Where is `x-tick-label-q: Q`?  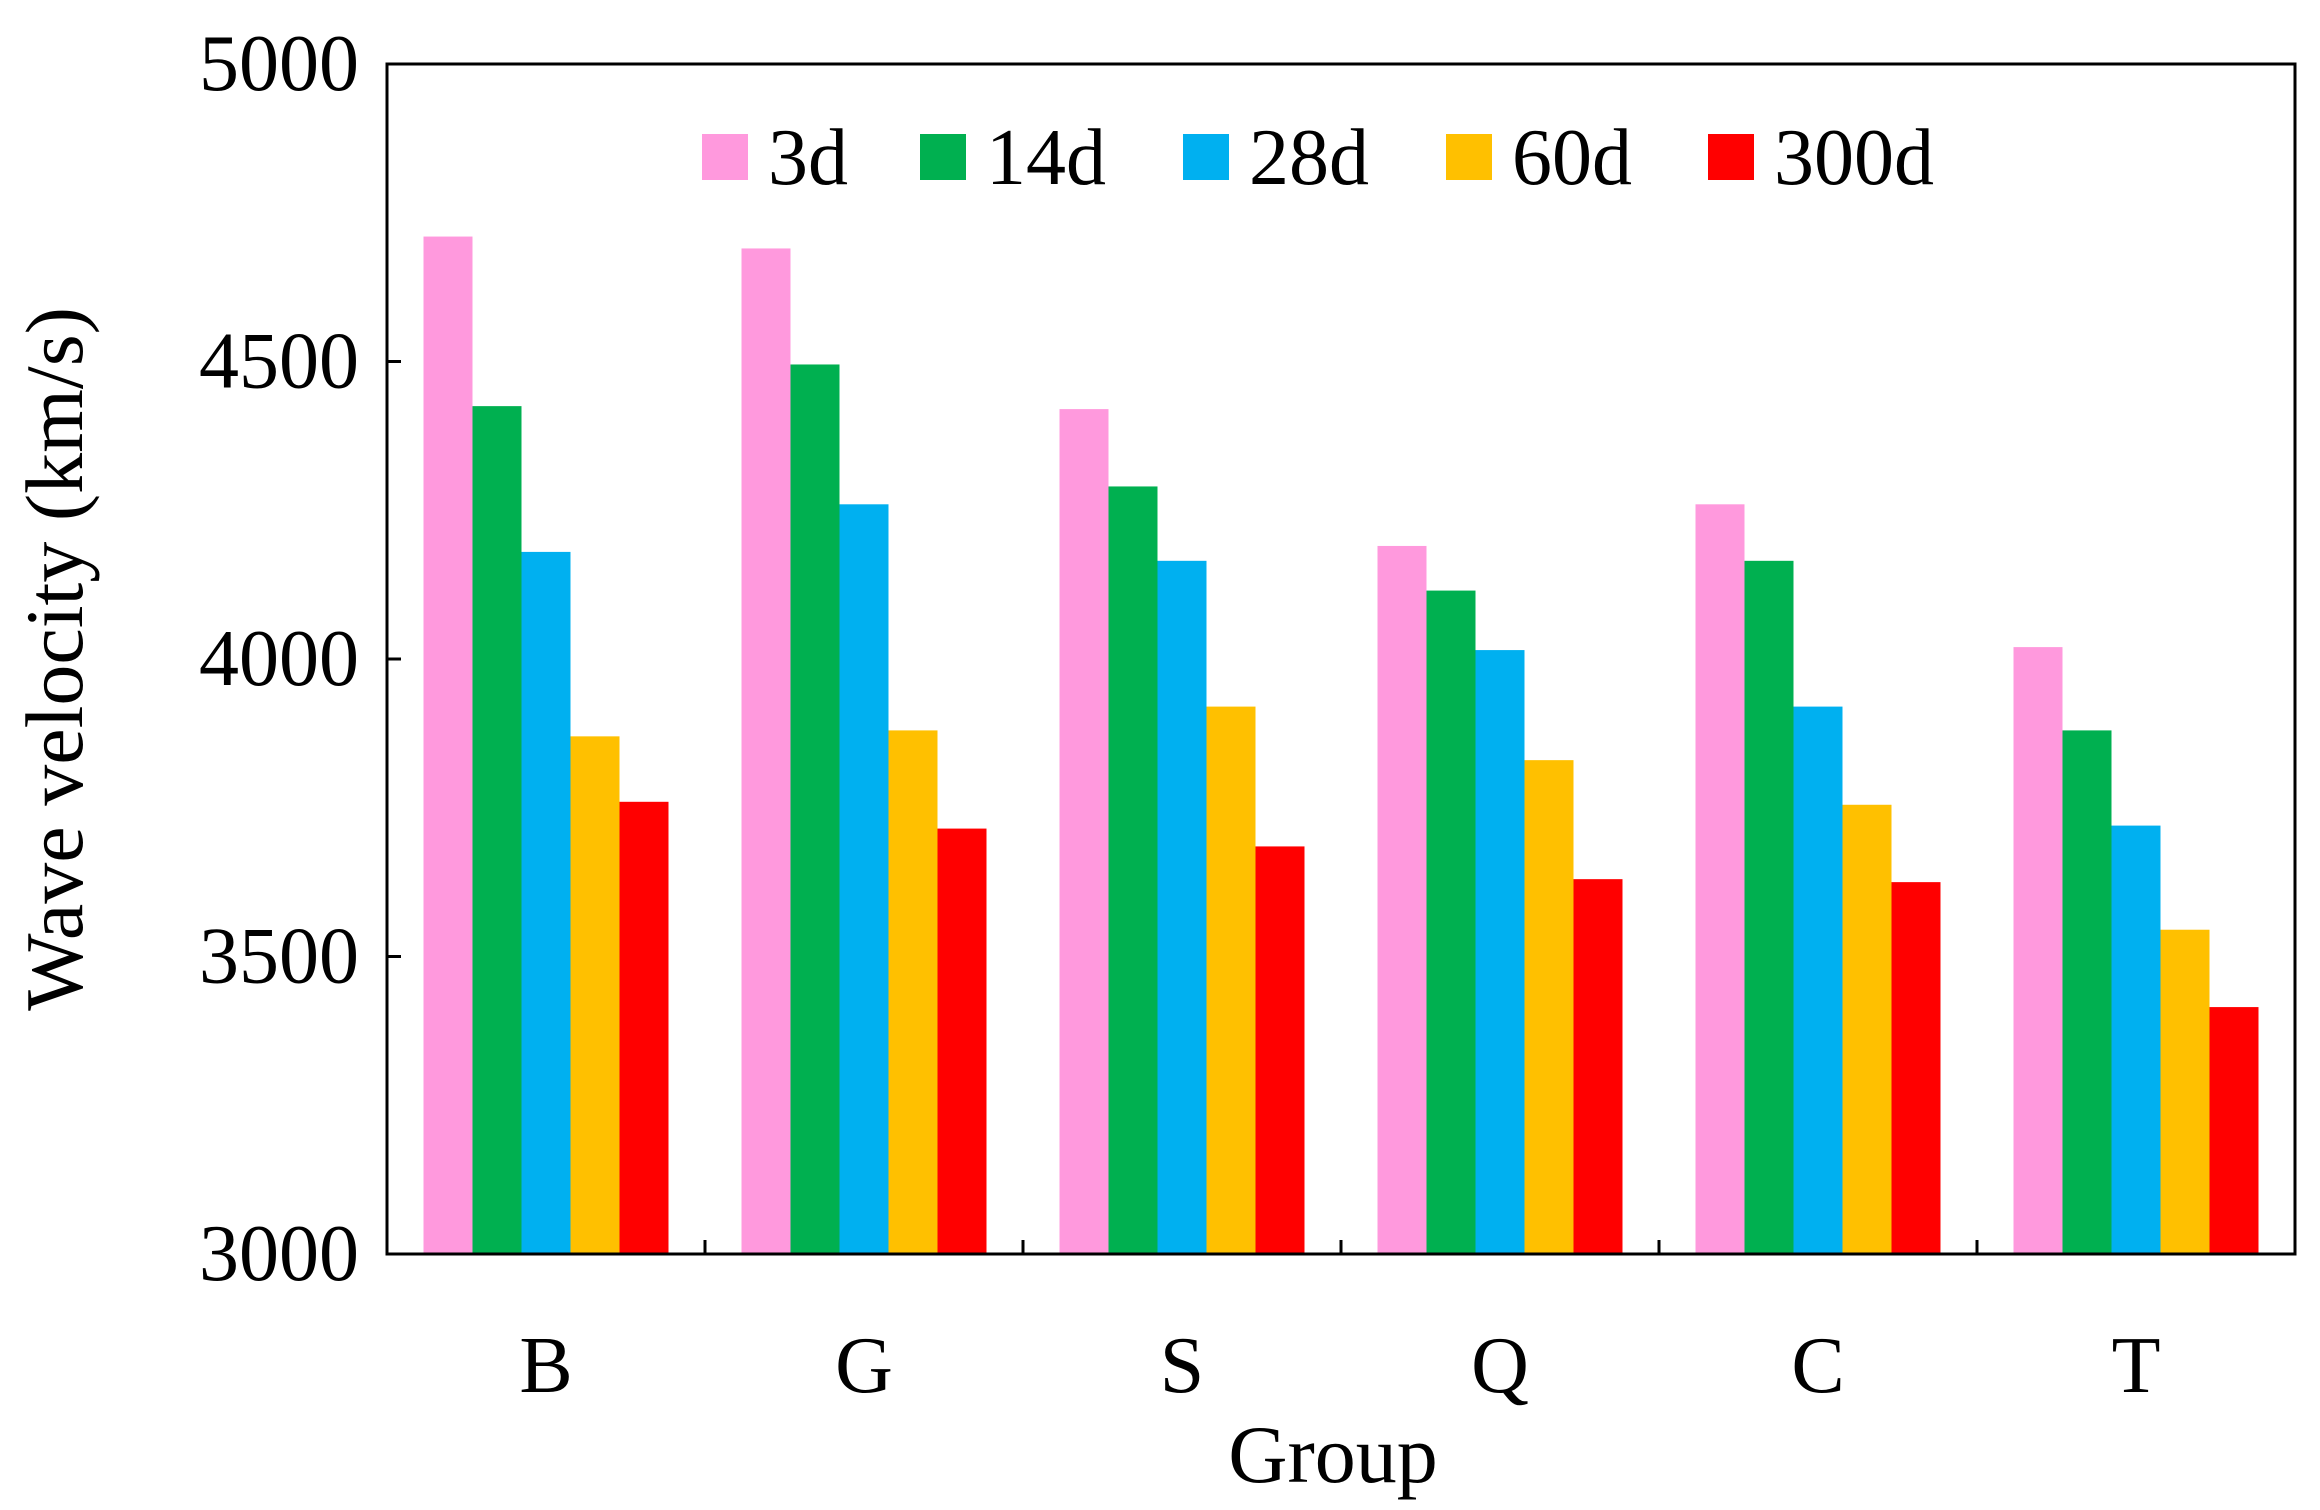
x-tick-label-q: Q is located at coordinates (1500, 1366).